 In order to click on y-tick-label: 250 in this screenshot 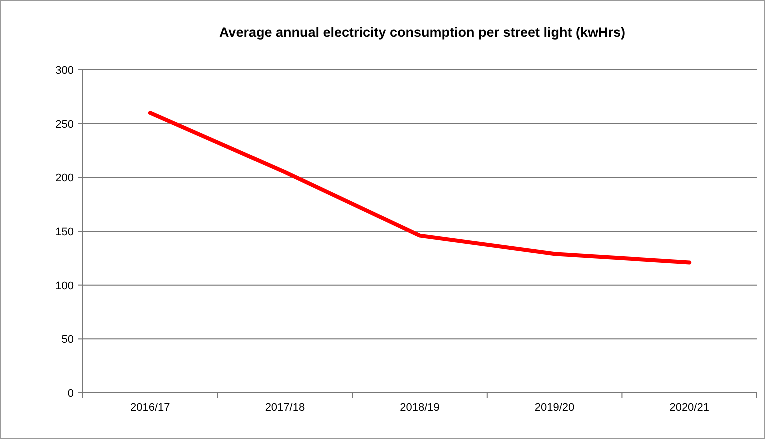, I will do `click(65, 124)`.